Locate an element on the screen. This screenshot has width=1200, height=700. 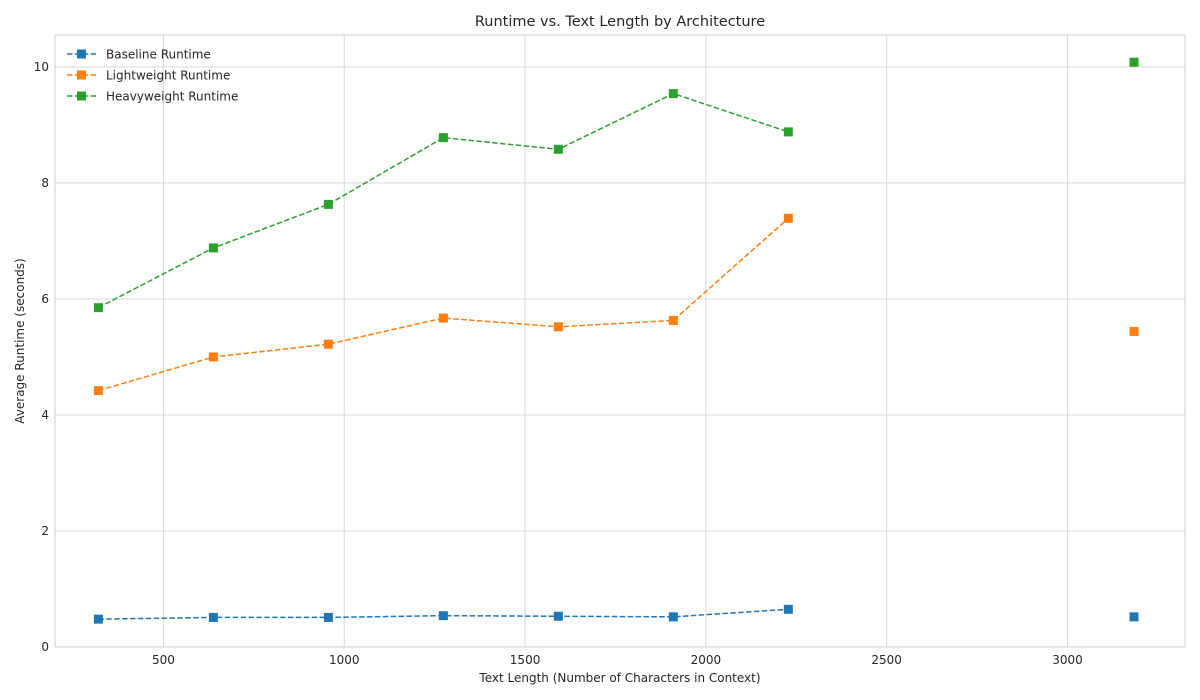
legend-item: Baseline Runtime is located at coordinates (139, 55).